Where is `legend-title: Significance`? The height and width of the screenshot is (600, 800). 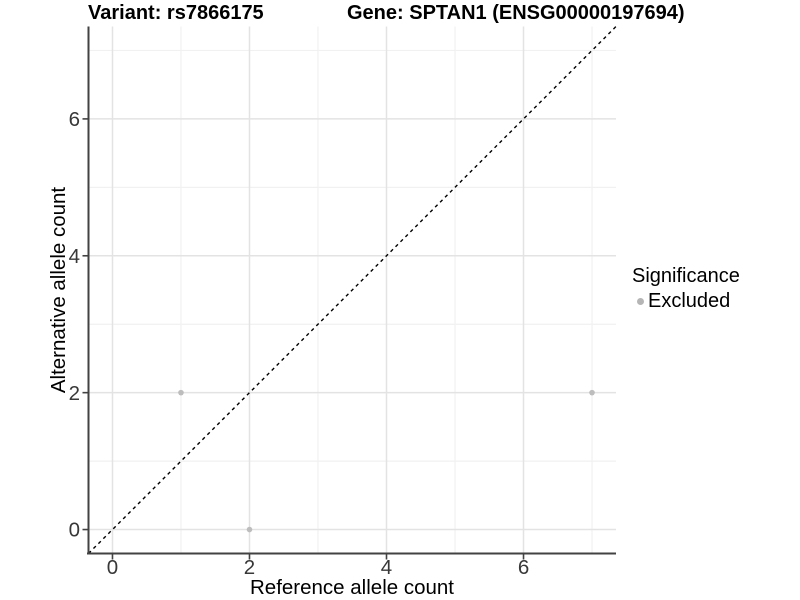
legend-title: Significance is located at coordinates (686, 276).